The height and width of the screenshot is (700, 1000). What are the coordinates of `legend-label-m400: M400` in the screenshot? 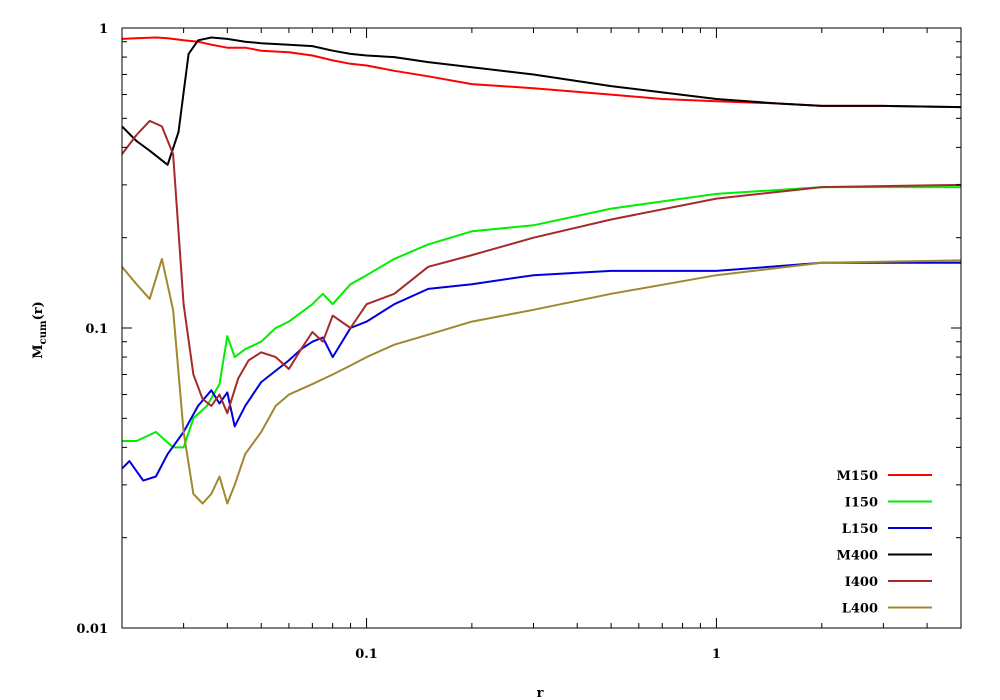 It's located at (857, 556).